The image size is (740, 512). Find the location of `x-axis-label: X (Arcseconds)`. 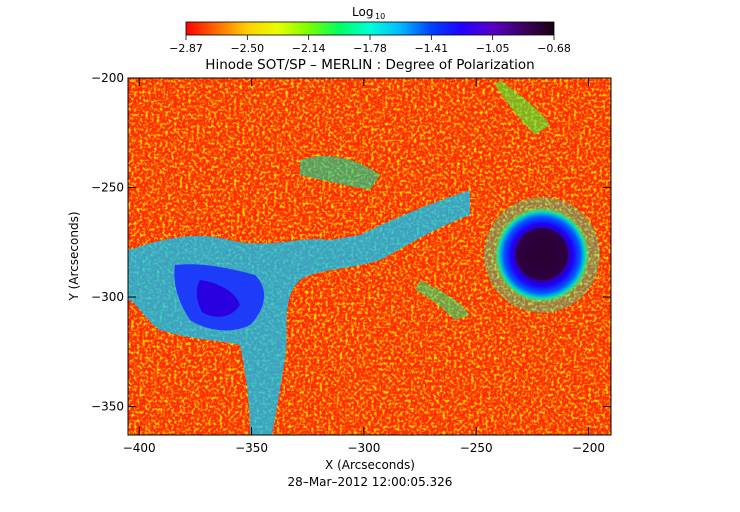

x-axis-label: X (Arcseconds) is located at coordinates (370, 465).